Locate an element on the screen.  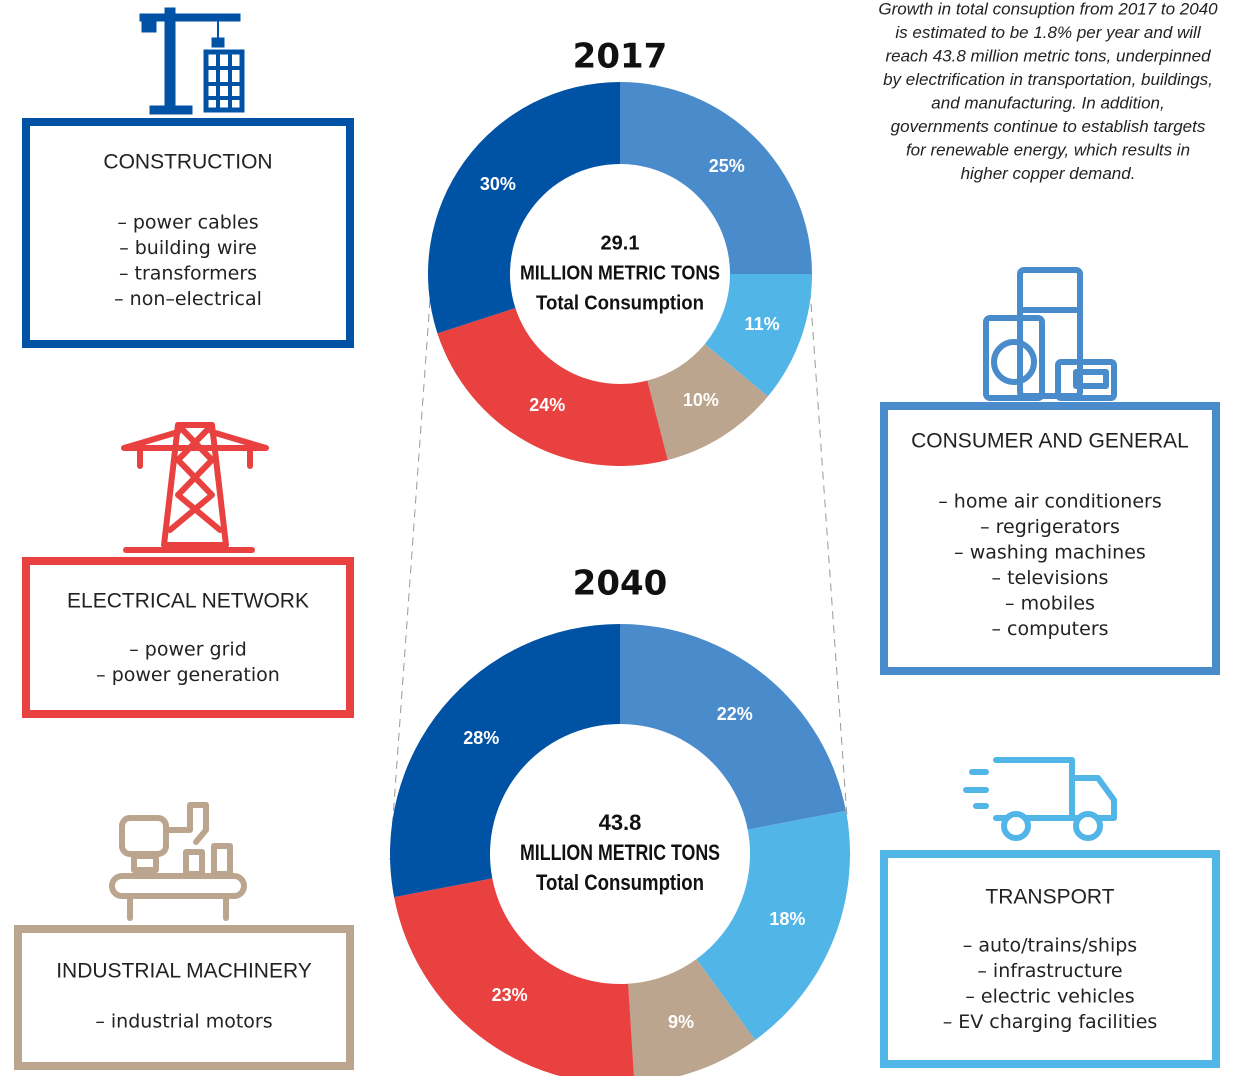
consumer-icon is located at coordinates (1050, 334).